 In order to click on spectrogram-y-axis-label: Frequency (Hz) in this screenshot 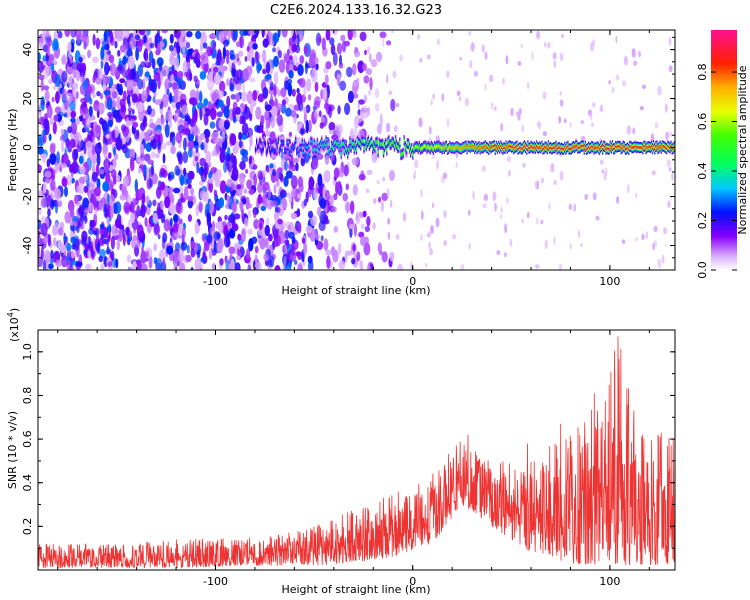, I will do `click(12, 150)`.